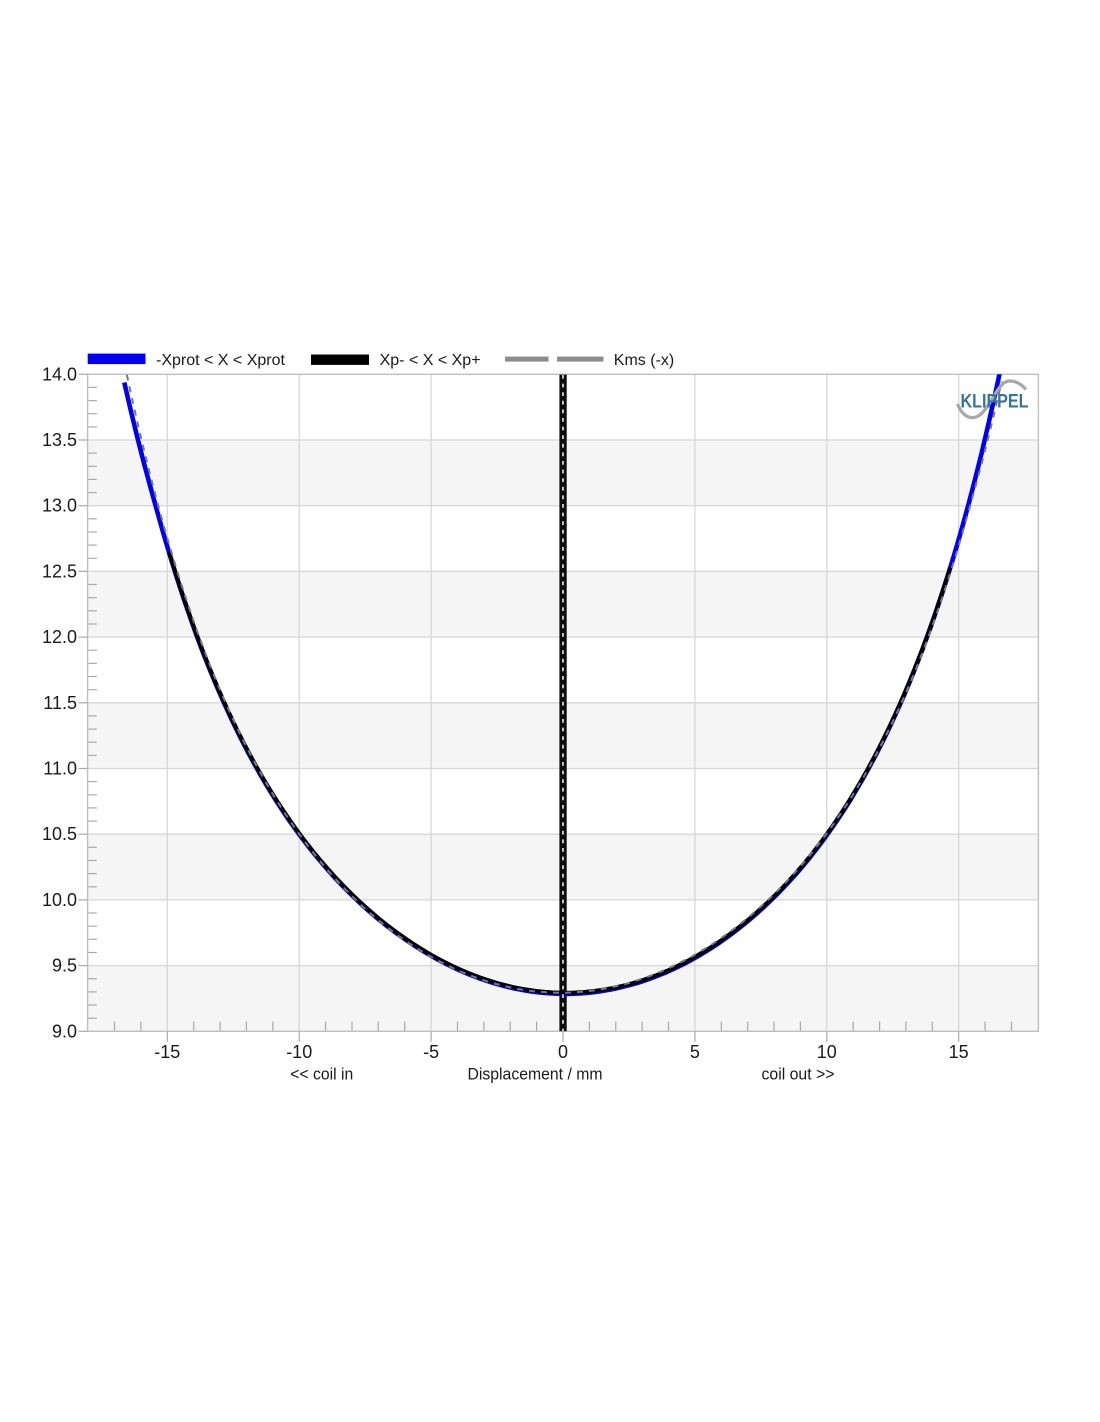  Describe the element at coordinates (299, 1052) in the screenshot. I see `svg-text: -10` at that location.